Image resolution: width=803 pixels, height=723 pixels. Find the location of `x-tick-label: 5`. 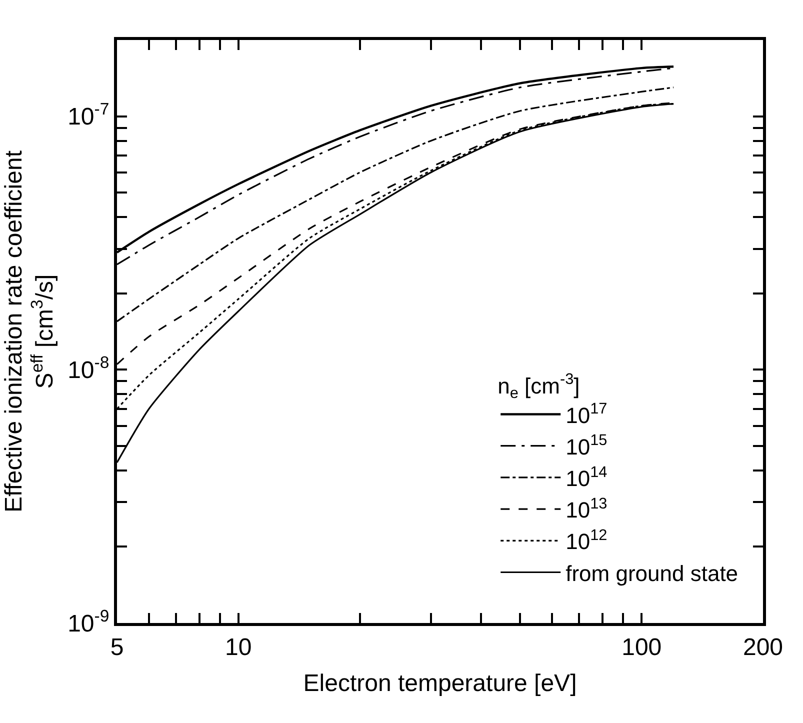

x-tick-label: 5 is located at coordinates (117, 647).